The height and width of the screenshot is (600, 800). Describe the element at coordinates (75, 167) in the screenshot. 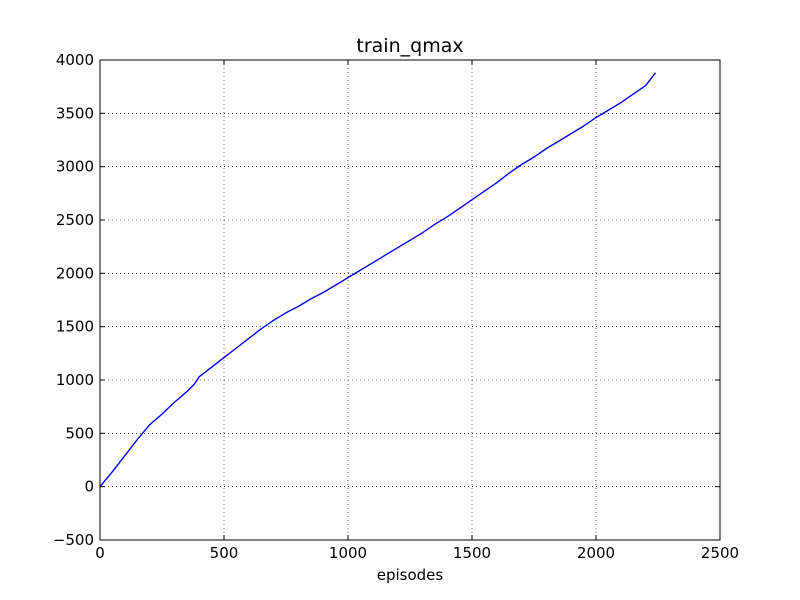

I see `y-tick-label: 3000` at that location.